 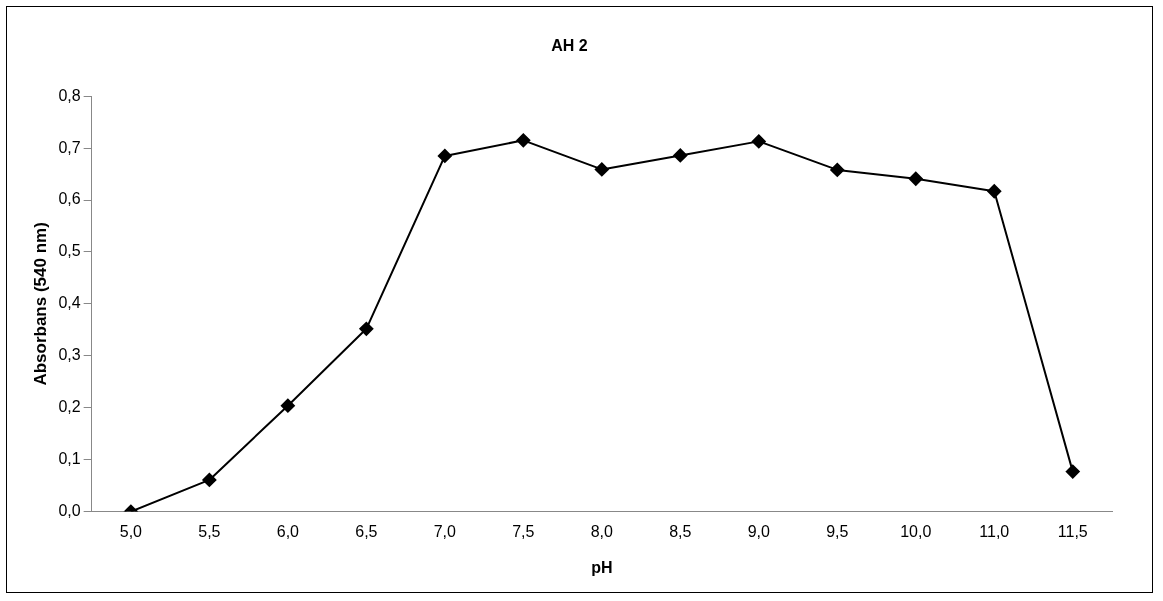 I want to click on x-tick-label: 5,0, so click(x=131, y=531).